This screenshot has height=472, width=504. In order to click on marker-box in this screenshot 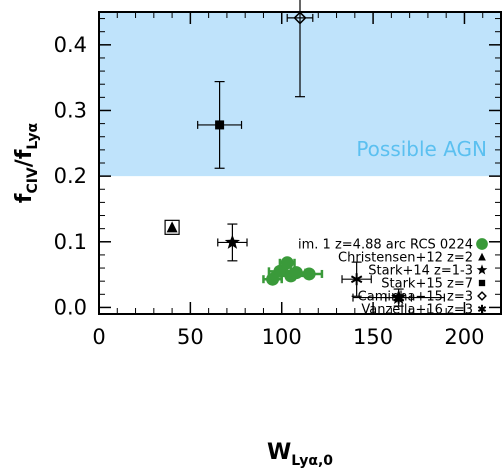, I will do `click(172, 227)`.